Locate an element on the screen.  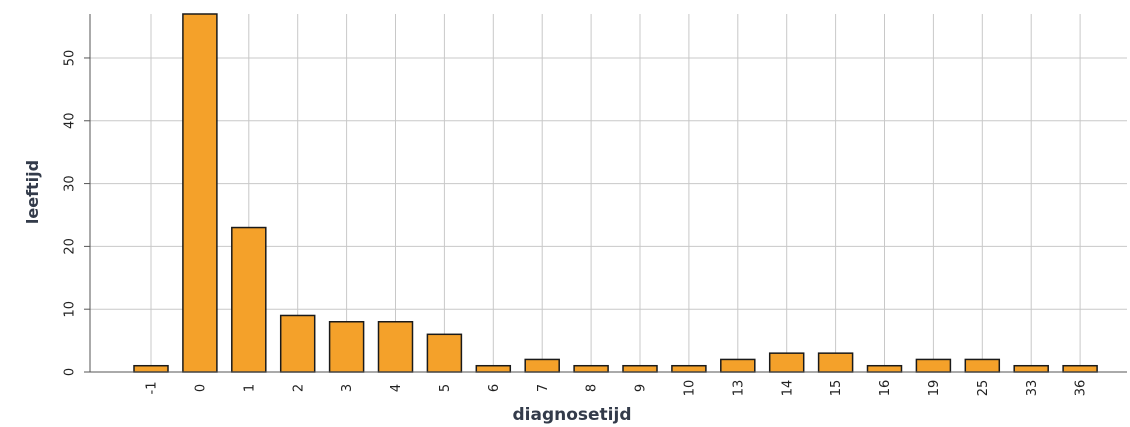
x-tick-label: -1 is located at coordinates (152, 388).